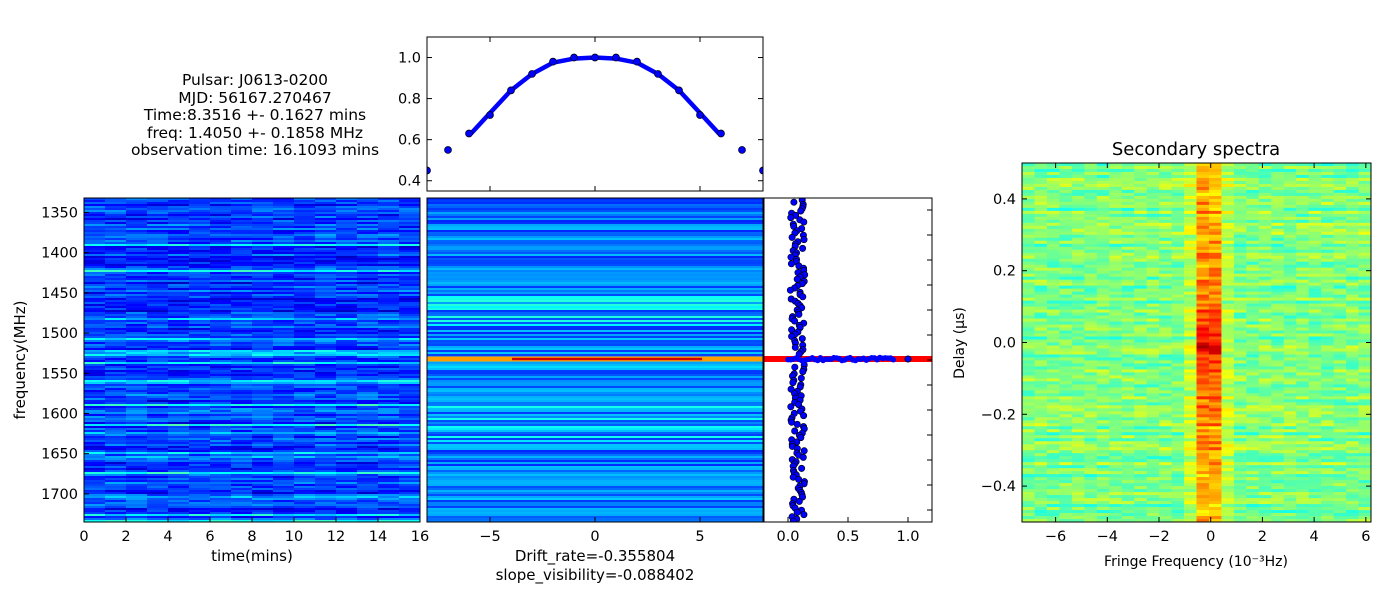 This screenshot has width=1400, height=600. Describe the element at coordinates (803, 457) in the screenshot. I see `freq-point` at that location.